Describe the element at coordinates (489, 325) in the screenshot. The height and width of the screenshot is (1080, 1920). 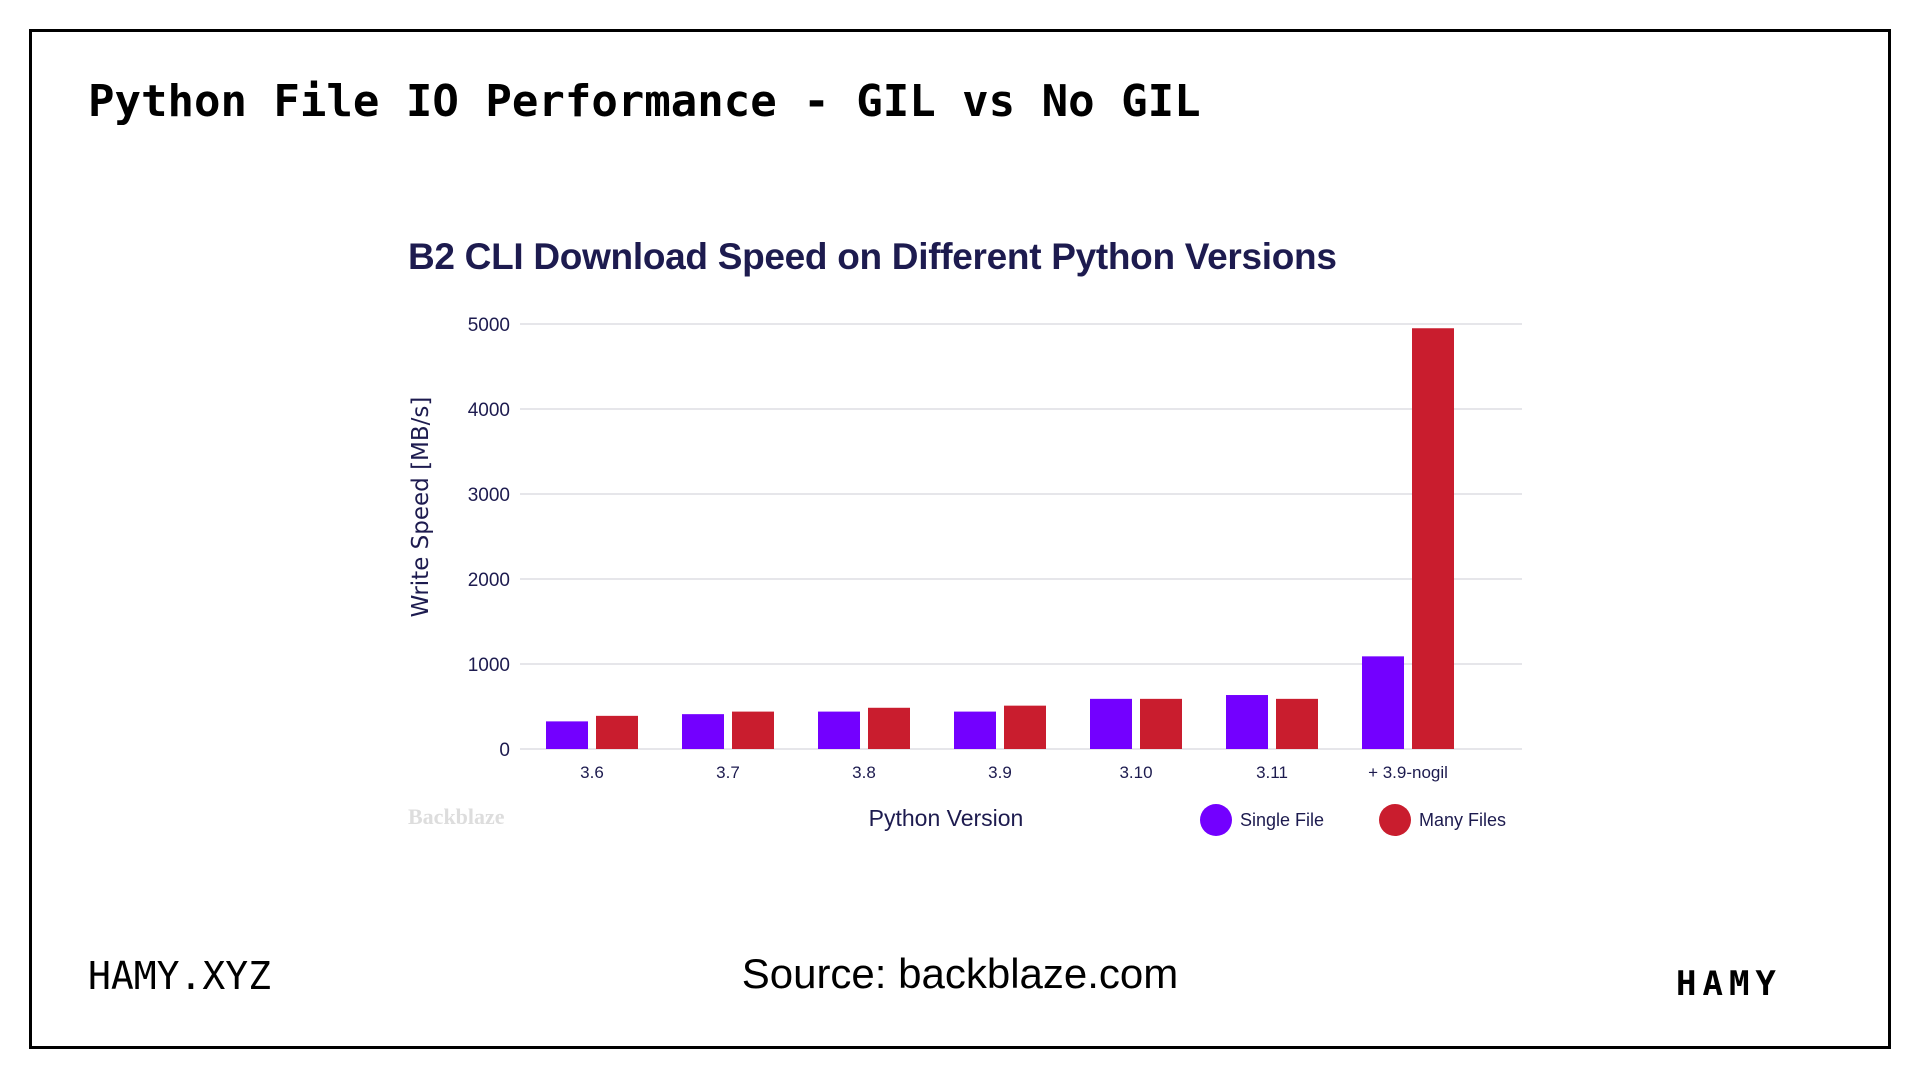
I see `y-tick-label: 5000` at that location.